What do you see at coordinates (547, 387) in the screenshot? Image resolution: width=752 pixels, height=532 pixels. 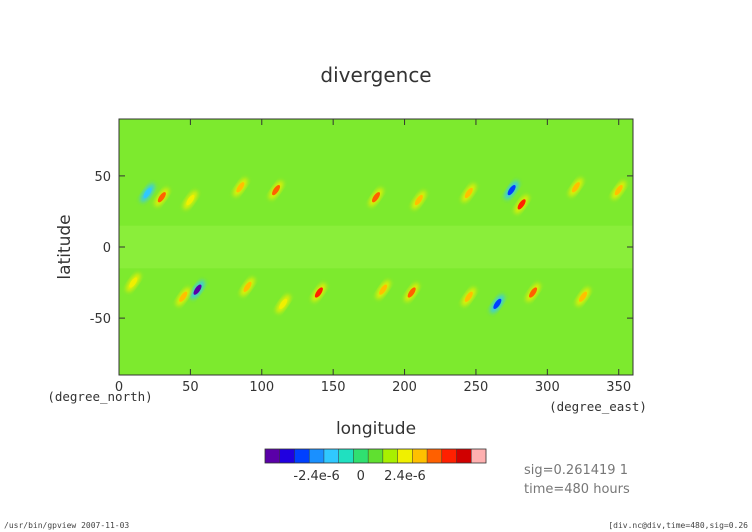 I see `x-tick-label-6: 300` at bounding box center [547, 387].